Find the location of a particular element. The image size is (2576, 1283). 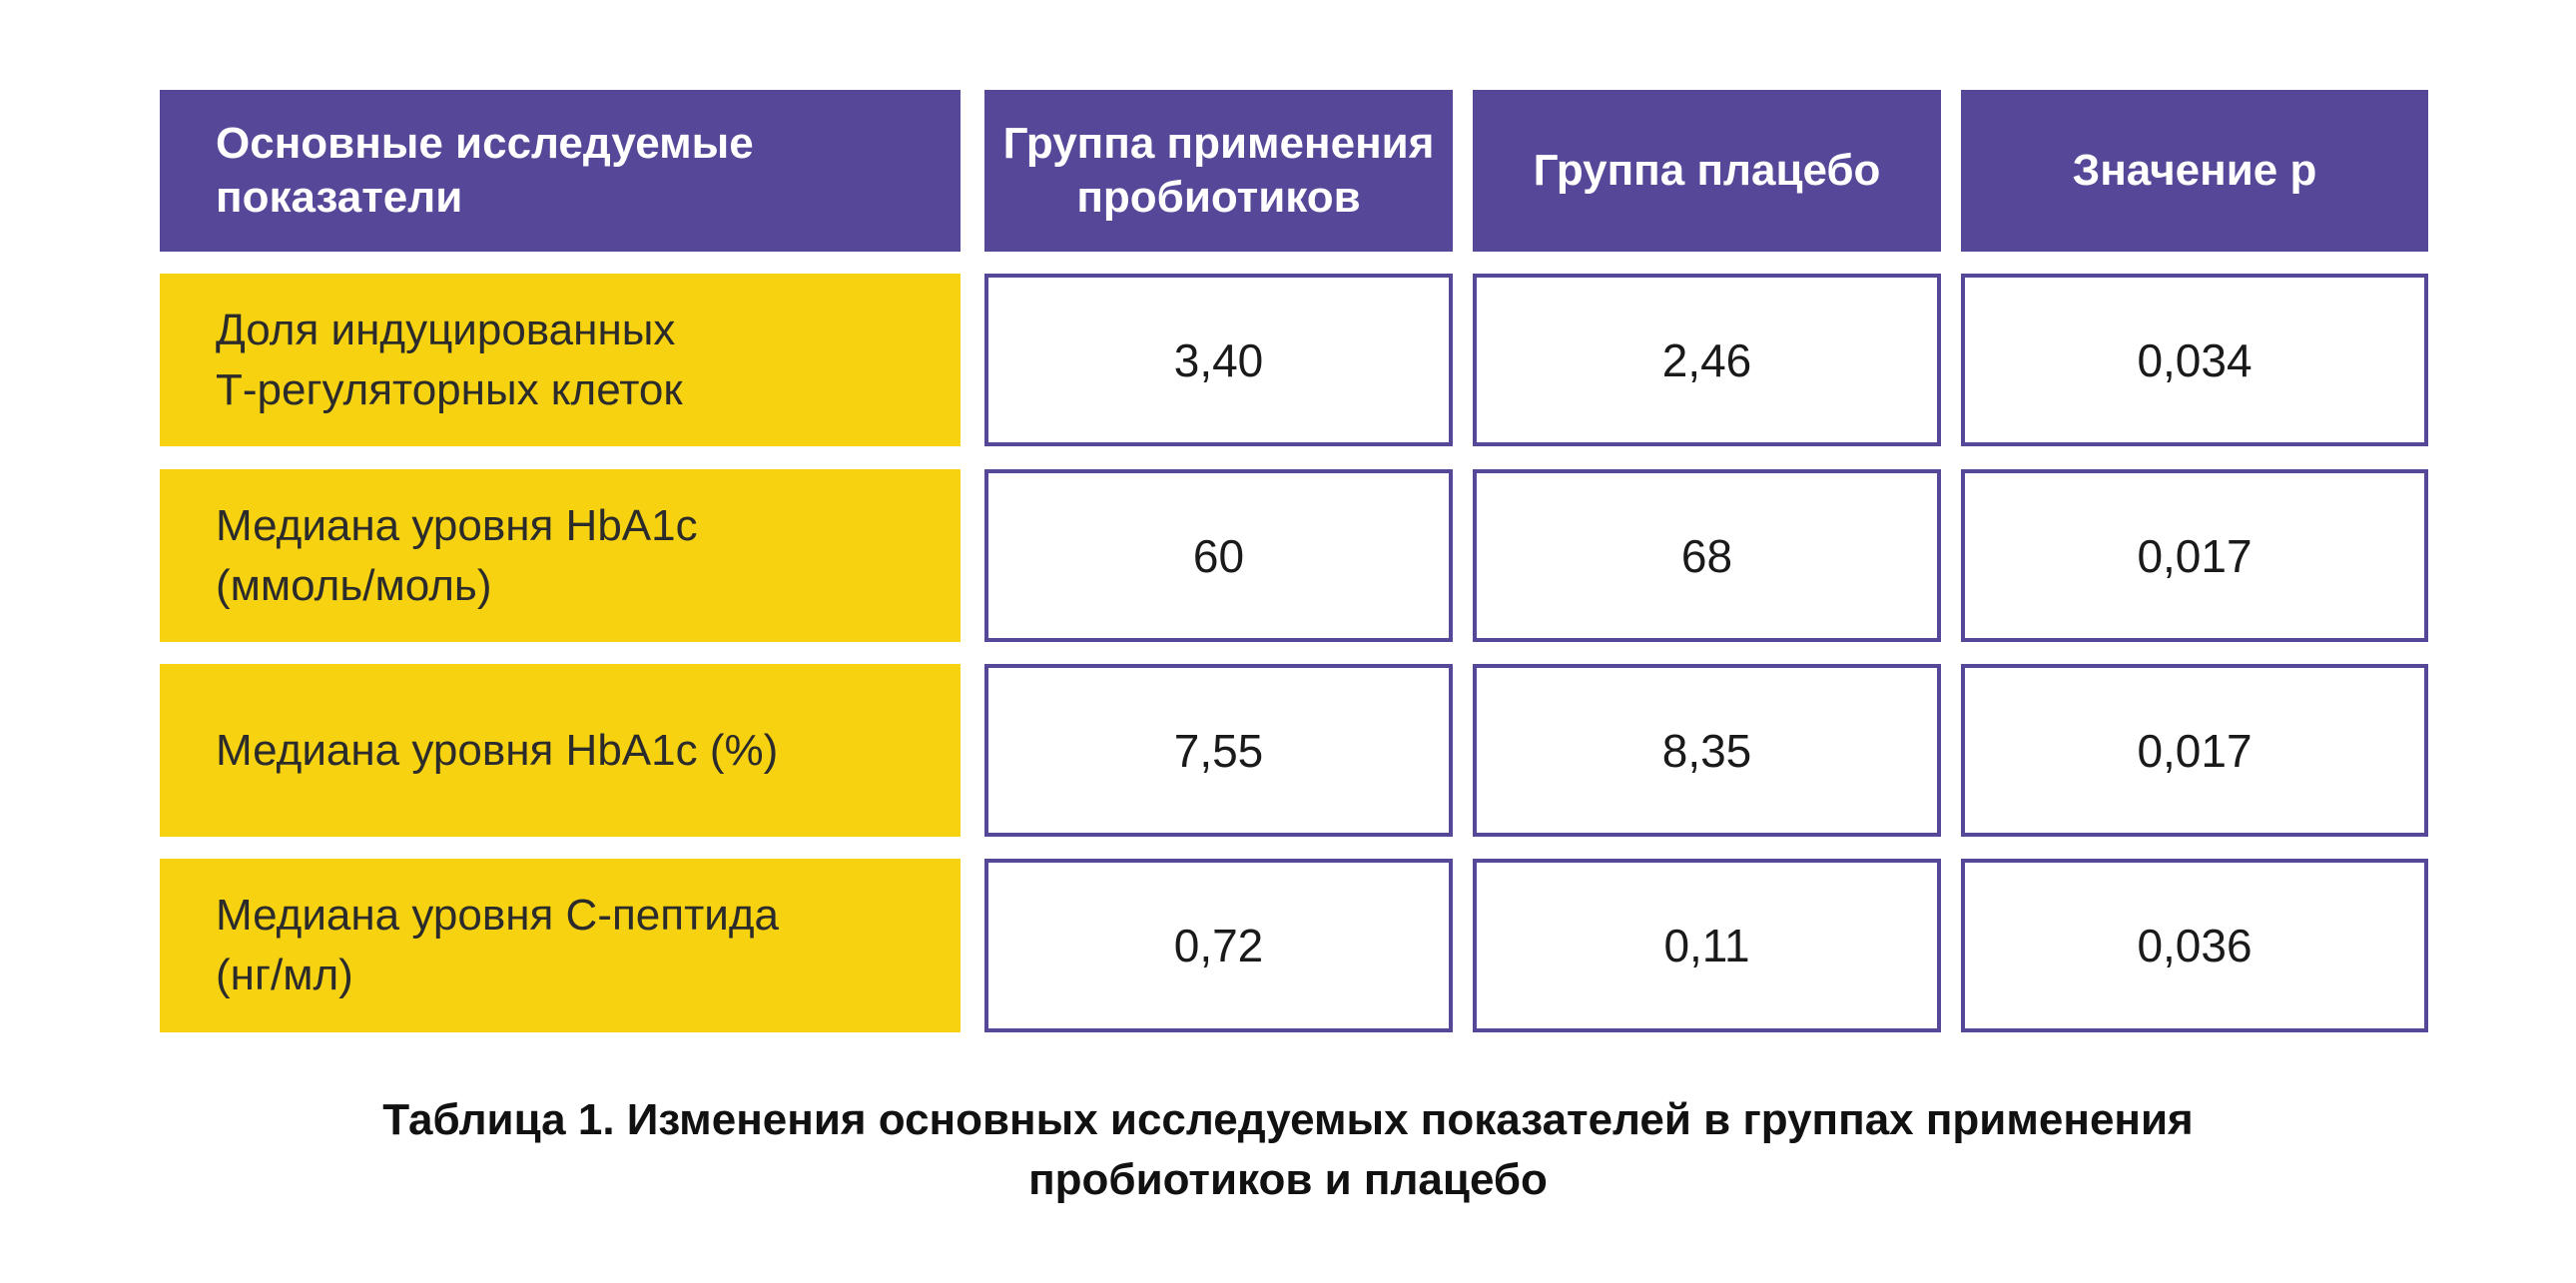

value-text: 60 is located at coordinates (1218, 555).